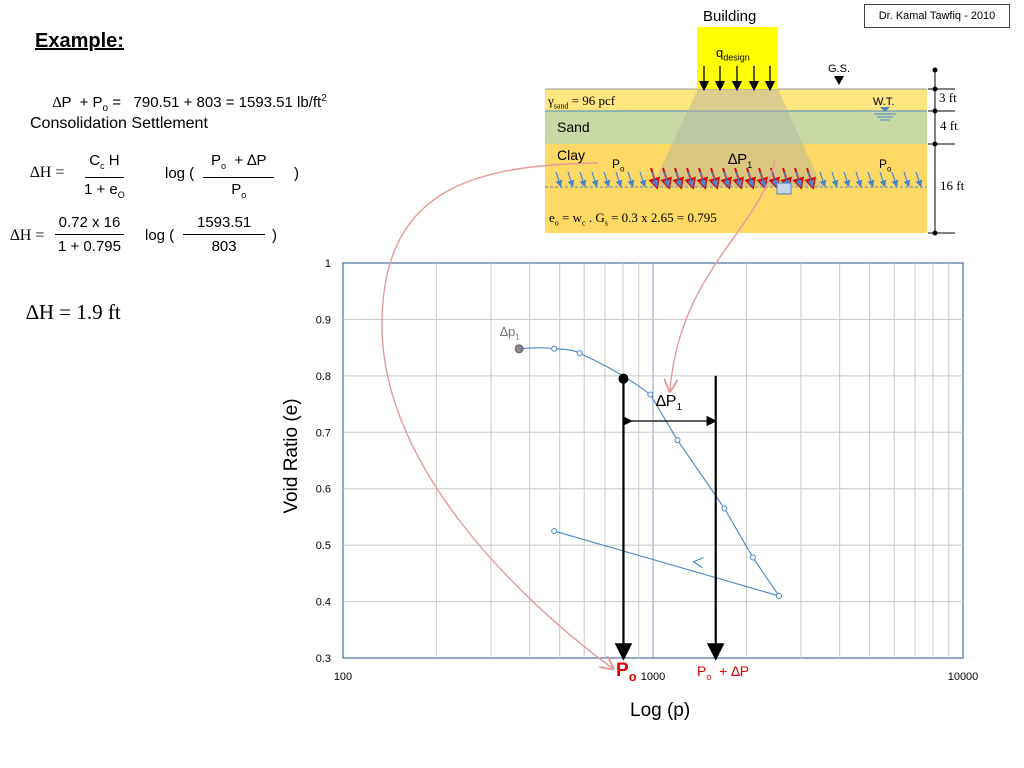 The width and height of the screenshot is (1024, 768). I want to click on y-axis-label: Void Ratio (e), so click(291, 456).